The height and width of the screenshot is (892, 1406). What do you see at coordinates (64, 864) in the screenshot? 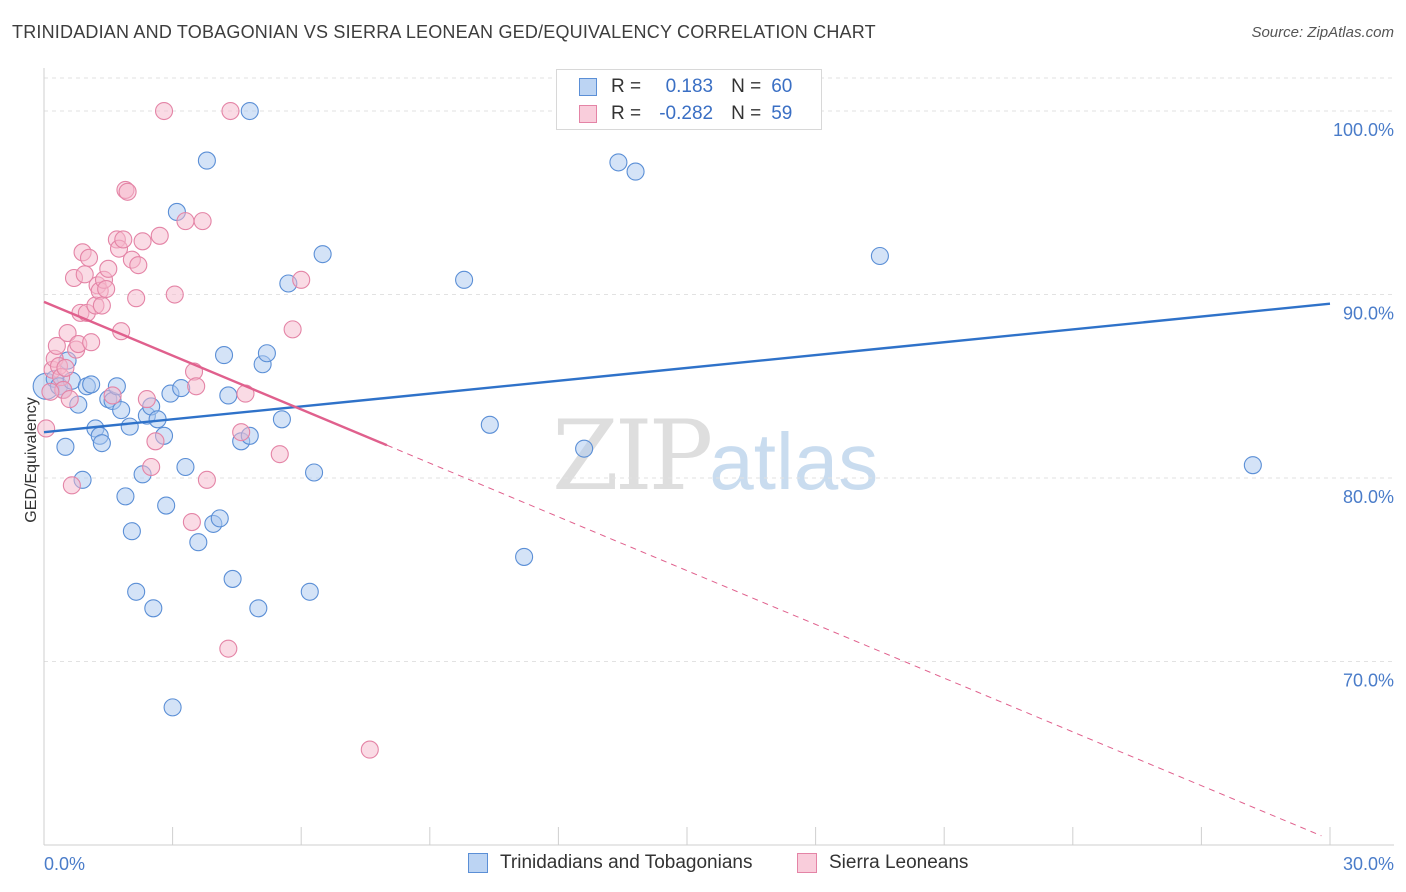
I see `x-tick-label: 0.0%` at bounding box center [64, 864].